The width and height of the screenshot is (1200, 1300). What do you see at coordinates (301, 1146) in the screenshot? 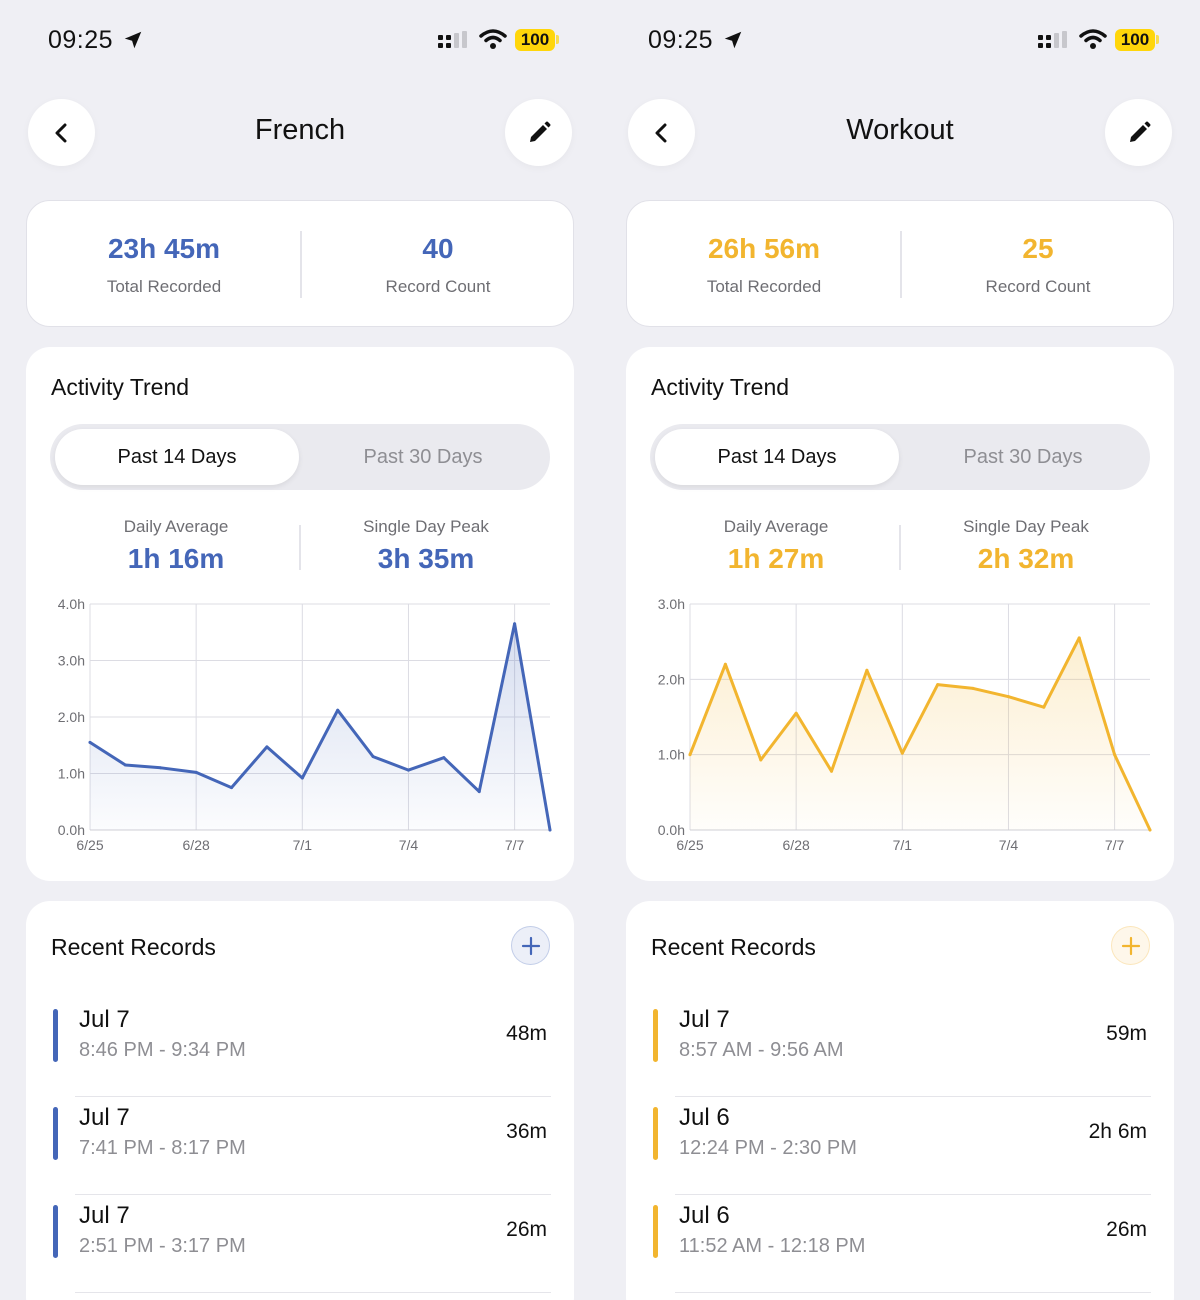
I see `record-row: Jul 7 7:41 PM - 8:17 PM 36m` at bounding box center [301, 1146].